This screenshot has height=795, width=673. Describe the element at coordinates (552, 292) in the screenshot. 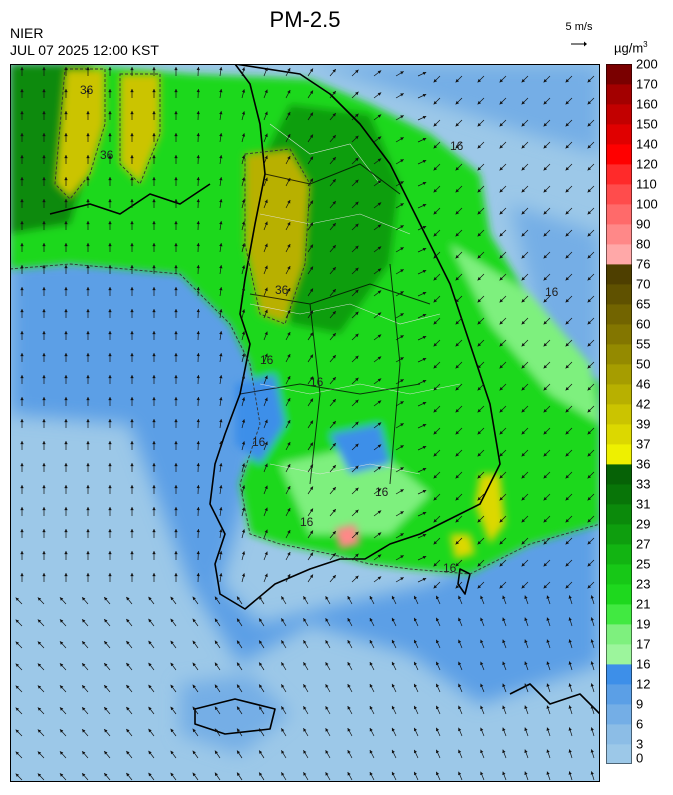

I see `contour-label: 16` at that location.